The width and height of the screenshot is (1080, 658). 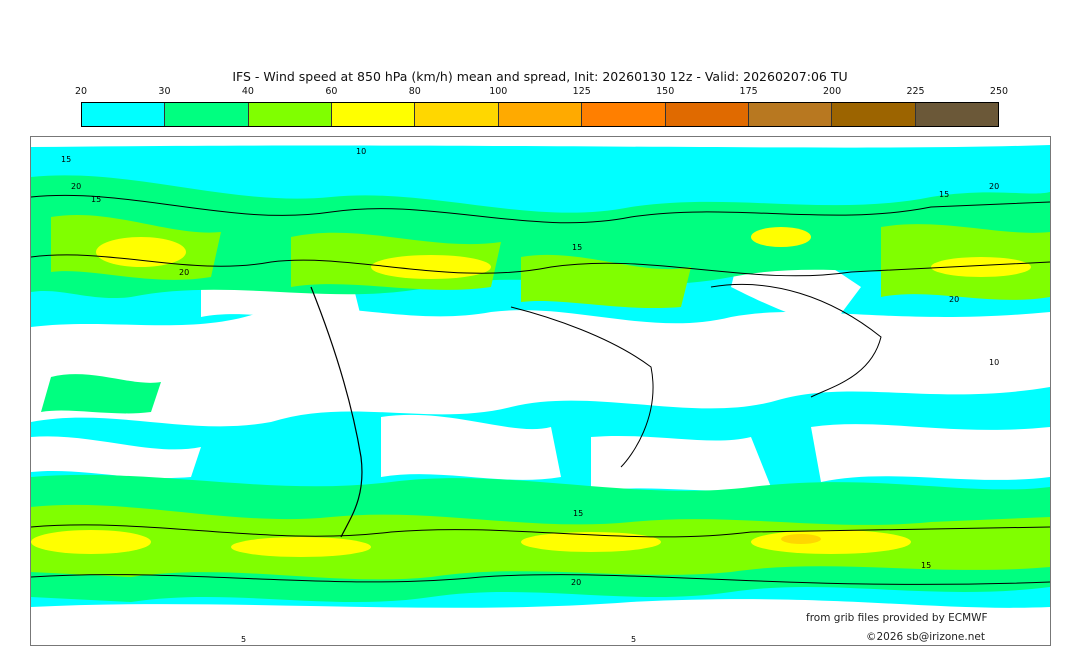 I want to click on colorbar-tick-label: 20, so click(x=81, y=91).